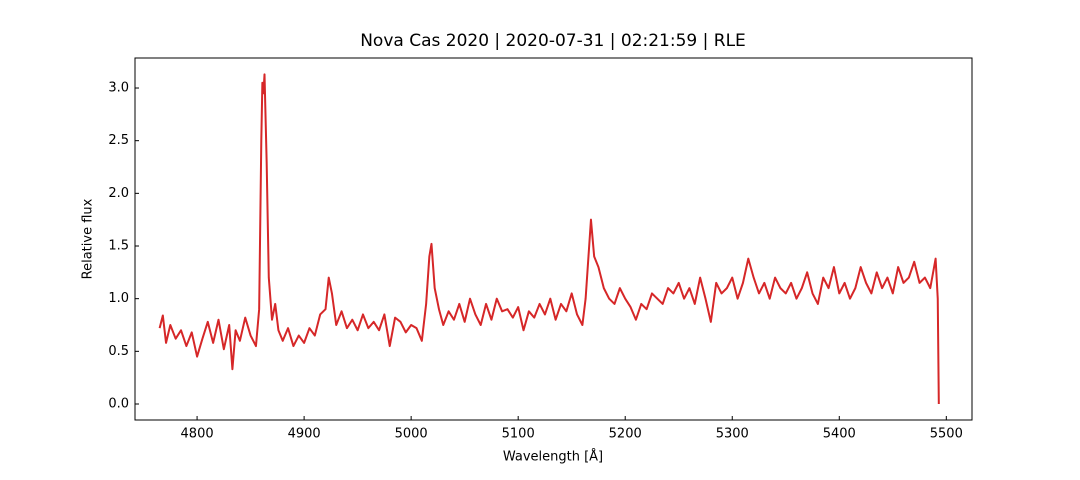 The image size is (1080, 480). Describe the element at coordinates (732, 434) in the screenshot. I see `x-tick-label: 5300` at that location.